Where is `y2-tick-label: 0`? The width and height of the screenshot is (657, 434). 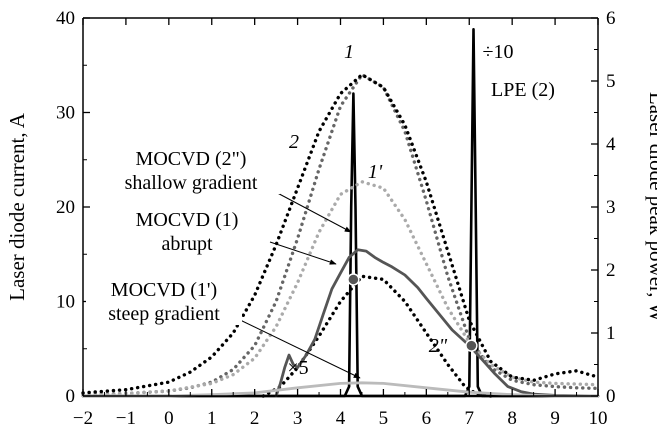
y2-tick-label: 0 is located at coordinates (611, 396).